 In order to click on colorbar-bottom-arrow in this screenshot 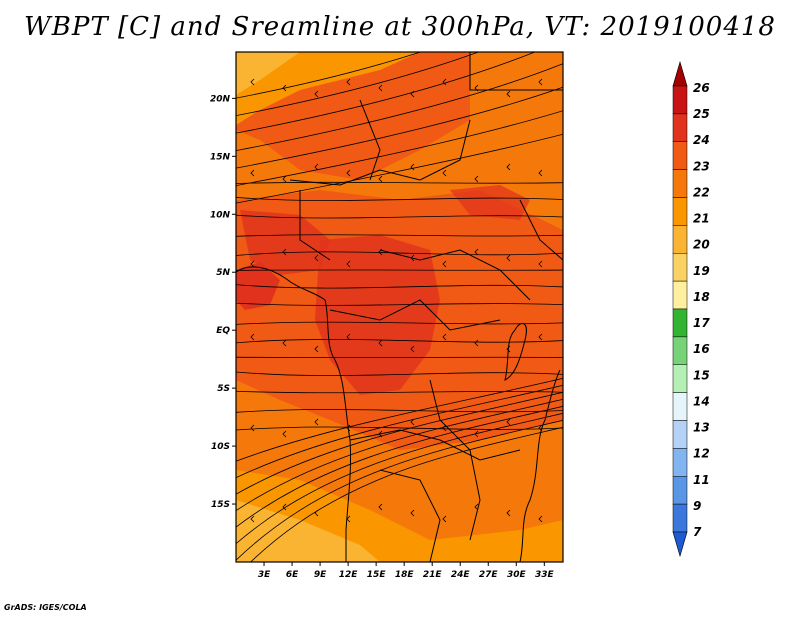, I will do `click(680, 544)`.